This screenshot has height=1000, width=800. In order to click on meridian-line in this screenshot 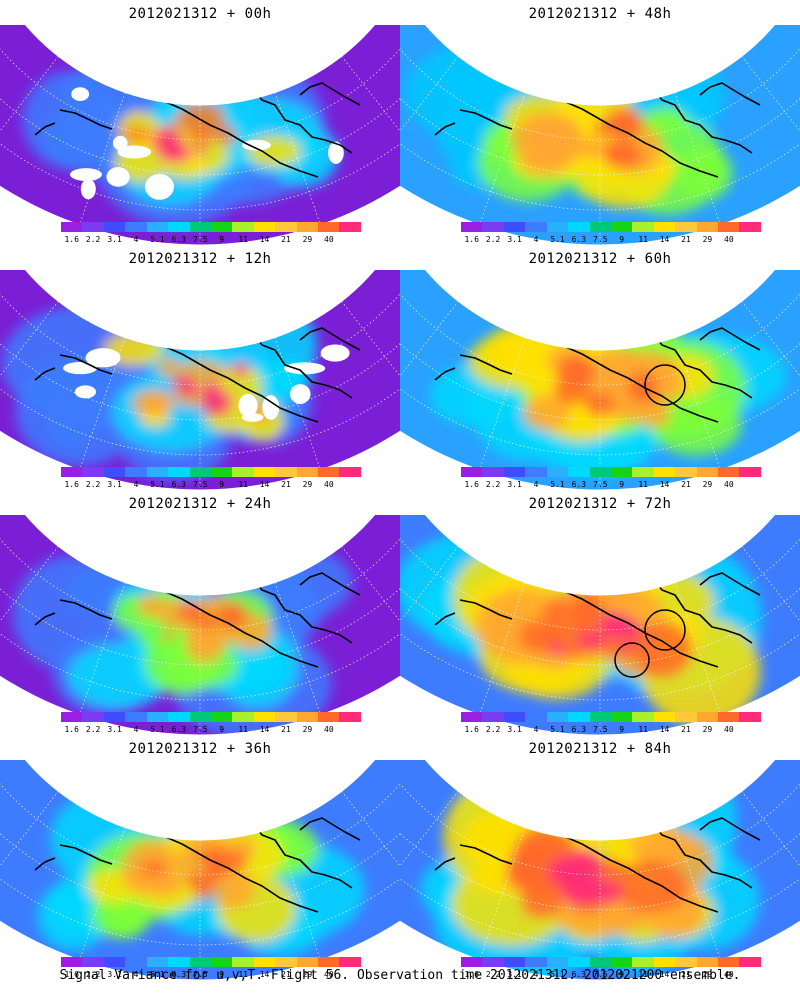, I will do `click(697, 893)`.